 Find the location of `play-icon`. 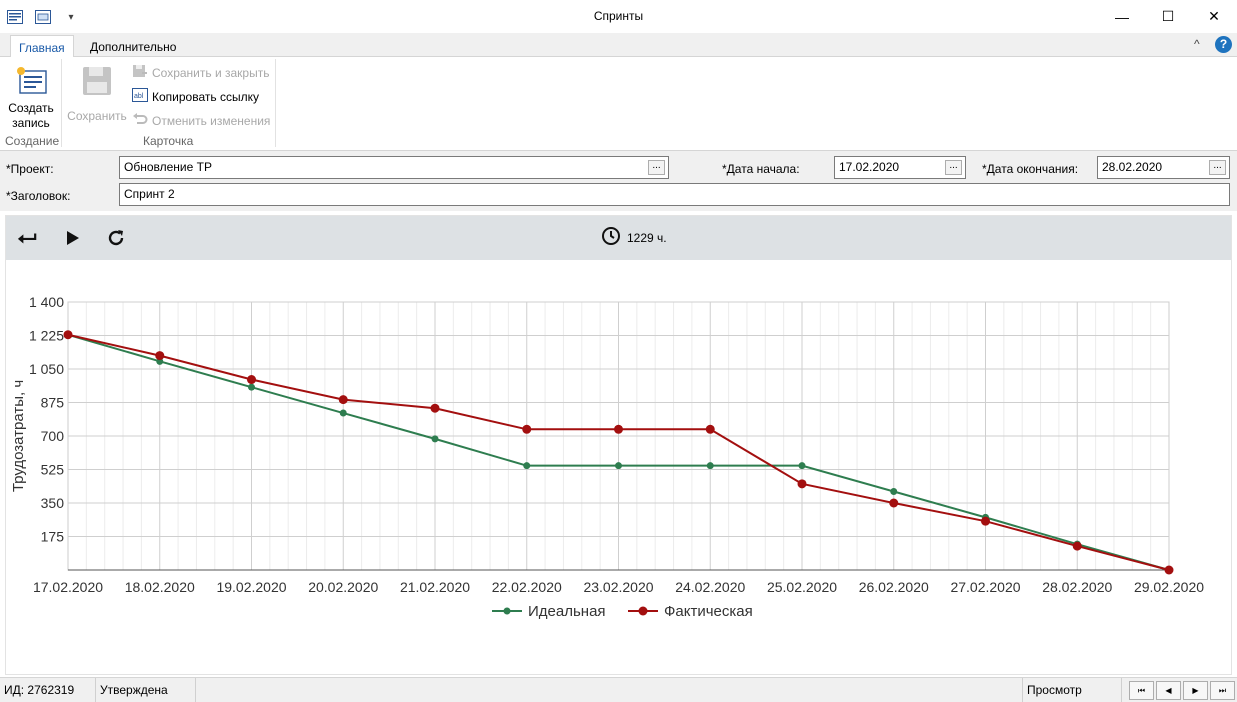

play-icon is located at coordinates (73, 238).